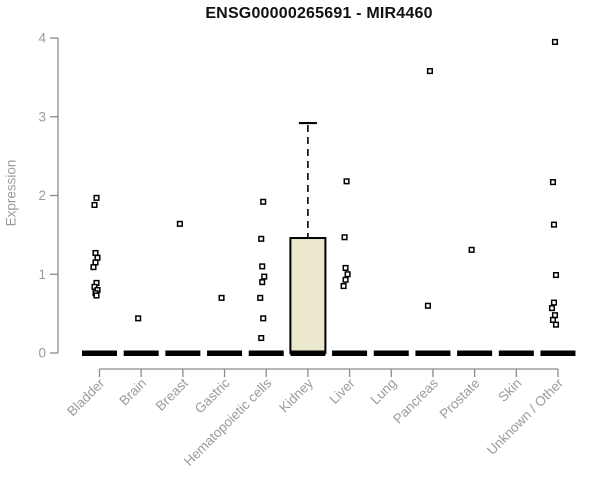 This screenshot has height=500, width=600. Describe the element at coordinates (42, 274) in the screenshot. I see `y-tick-label: 1` at that location.